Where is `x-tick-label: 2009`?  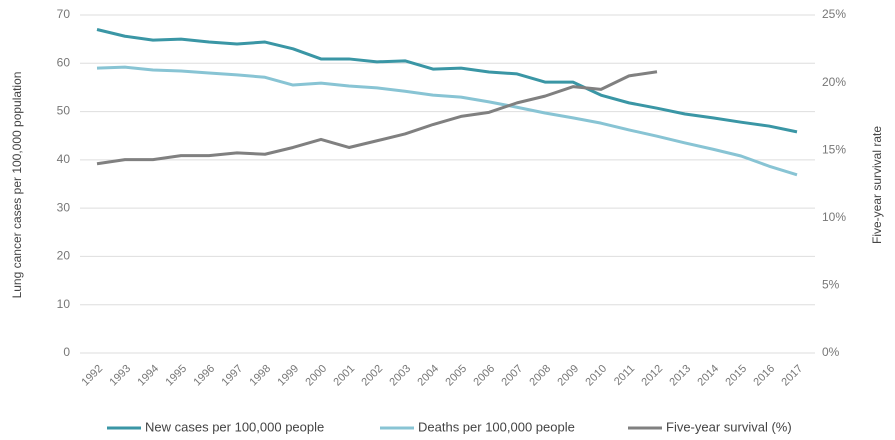
x-tick-label: 2009 is located at coordinates (568, 376).